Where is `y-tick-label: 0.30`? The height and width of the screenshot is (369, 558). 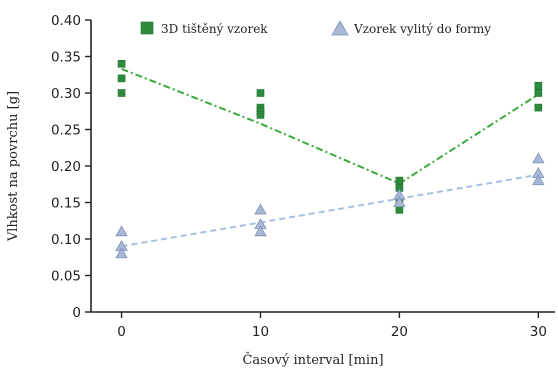
y-tick-label: 0.30 is located at coordinates (66, 94).